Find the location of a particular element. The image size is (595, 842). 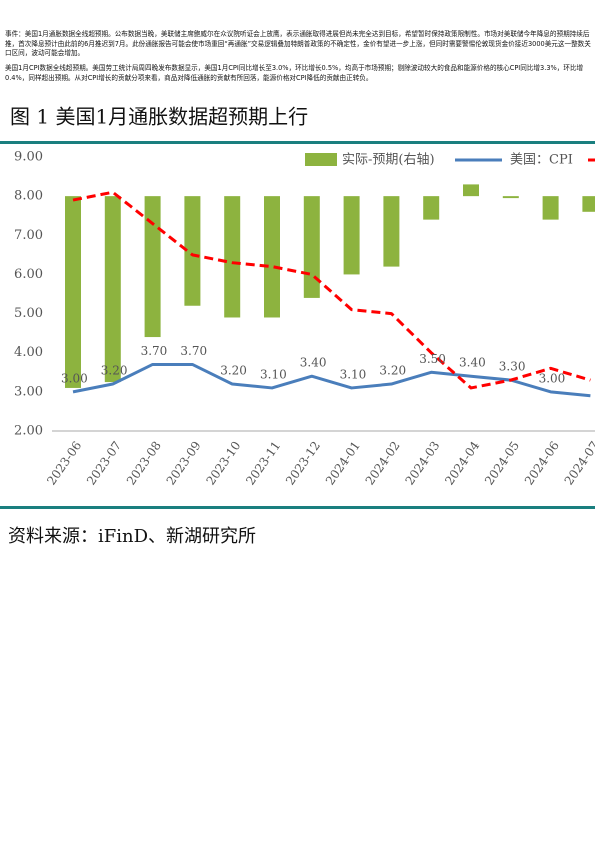

x-tick-label: 2024-04 is located at coordinates (462, 462).